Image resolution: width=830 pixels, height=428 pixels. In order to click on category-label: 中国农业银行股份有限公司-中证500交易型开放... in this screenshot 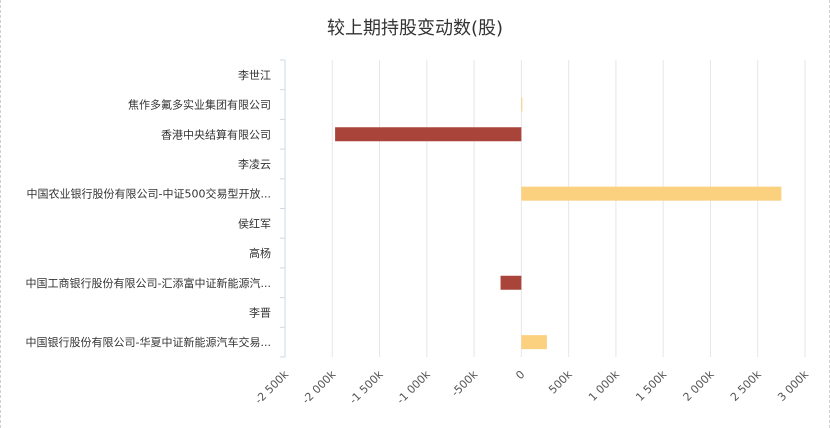, I will do `click(149, 194)`.